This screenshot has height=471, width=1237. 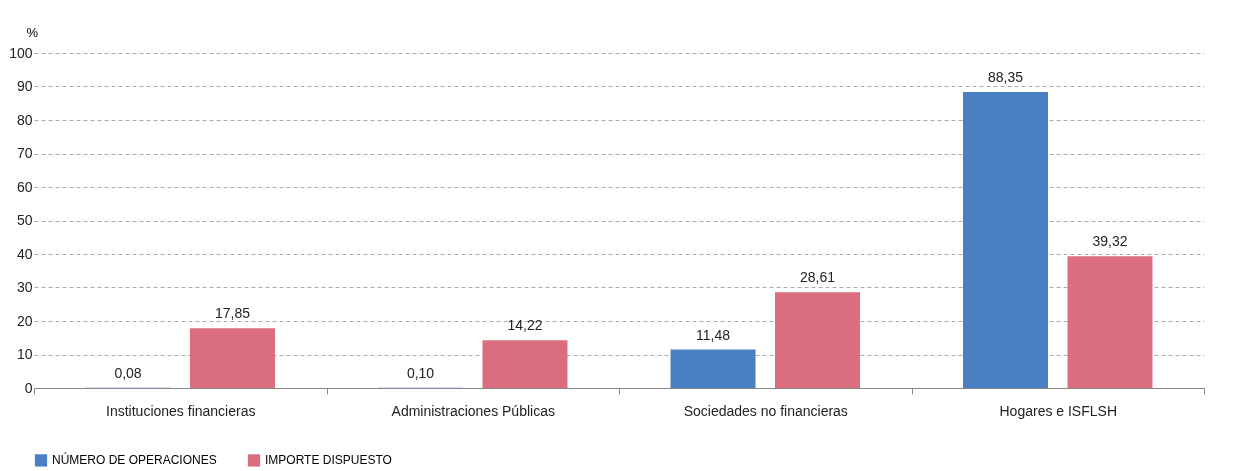 I want to click on y-tick-label: 0, so click(x=28, y=387).